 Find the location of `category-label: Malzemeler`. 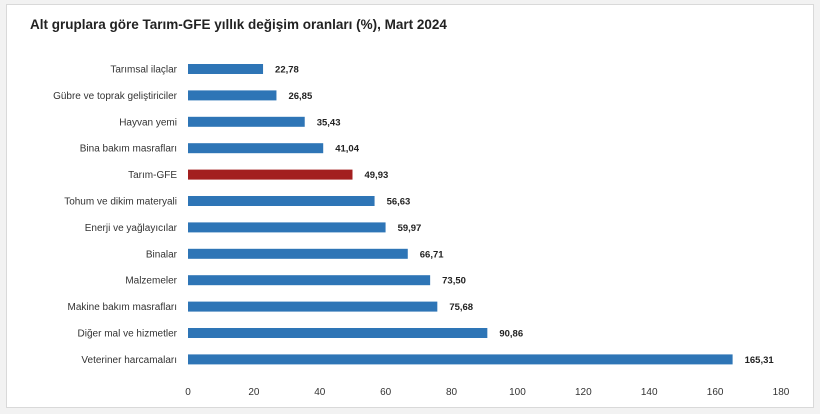

category-label: Malzemeler is located at coordinates (151, 281).